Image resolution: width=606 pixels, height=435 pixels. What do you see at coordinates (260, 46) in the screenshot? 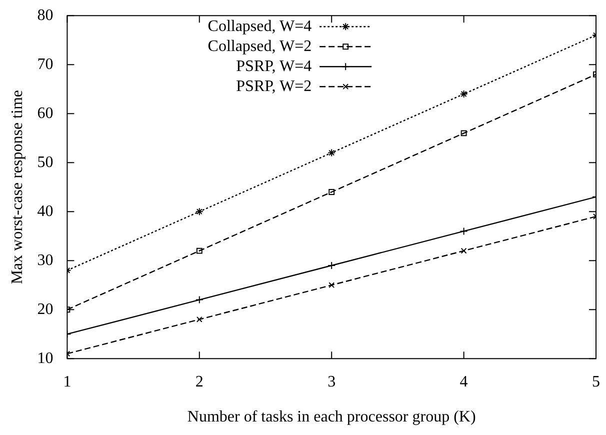
I see `legend-label: Collapsed, W=2` at bounding box center [260, 46].